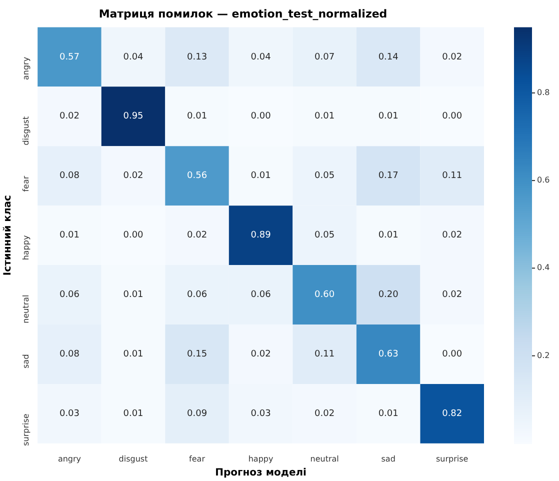  I want to click on x-tick-label: surprise, so click(452, 459).